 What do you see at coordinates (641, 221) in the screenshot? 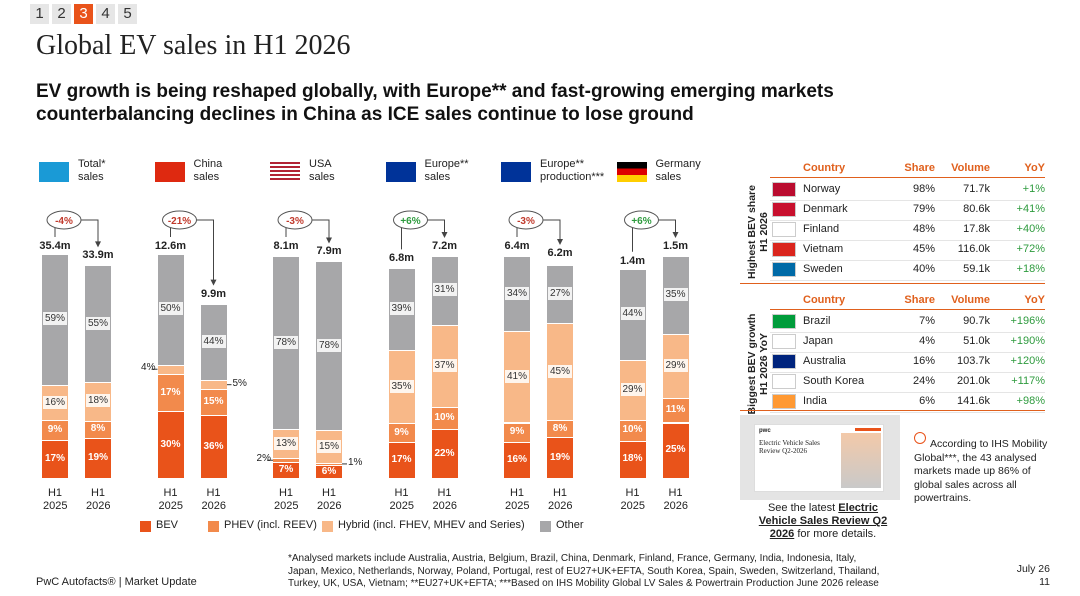
I see `change-label: +6%` at bounding box center [641, 221].